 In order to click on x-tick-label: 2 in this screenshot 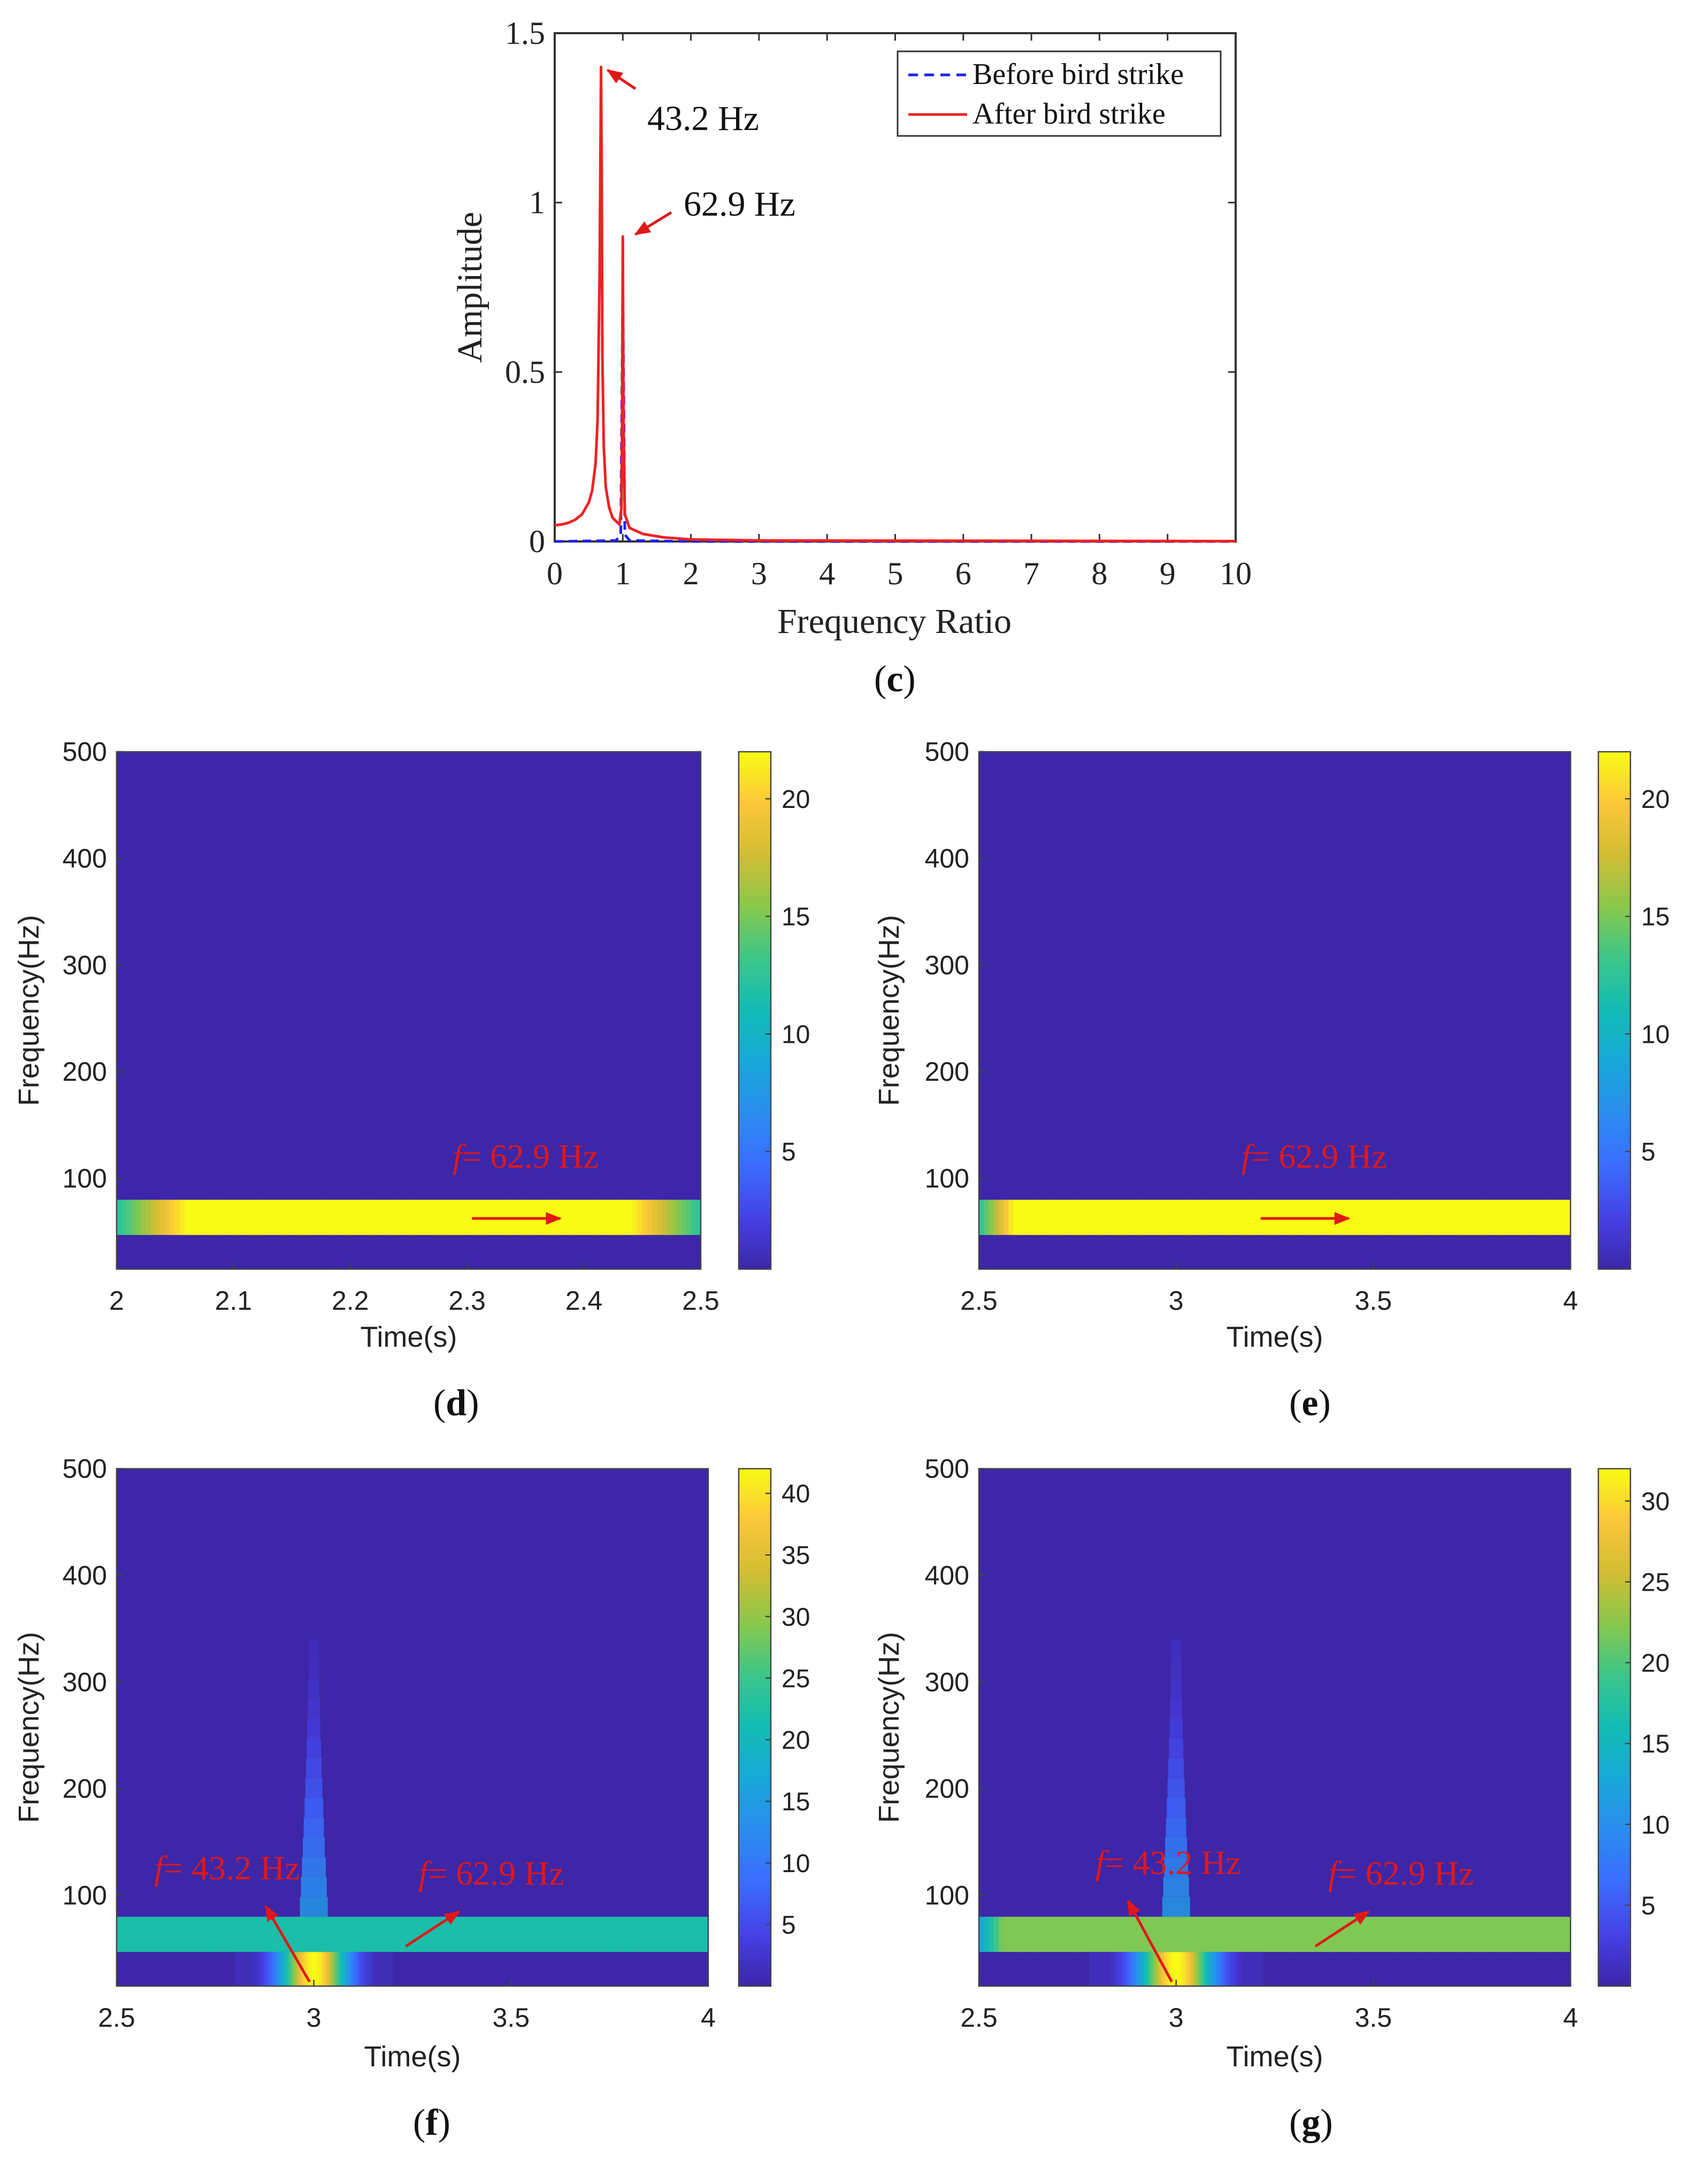, I will do `click(116, 1301)`.